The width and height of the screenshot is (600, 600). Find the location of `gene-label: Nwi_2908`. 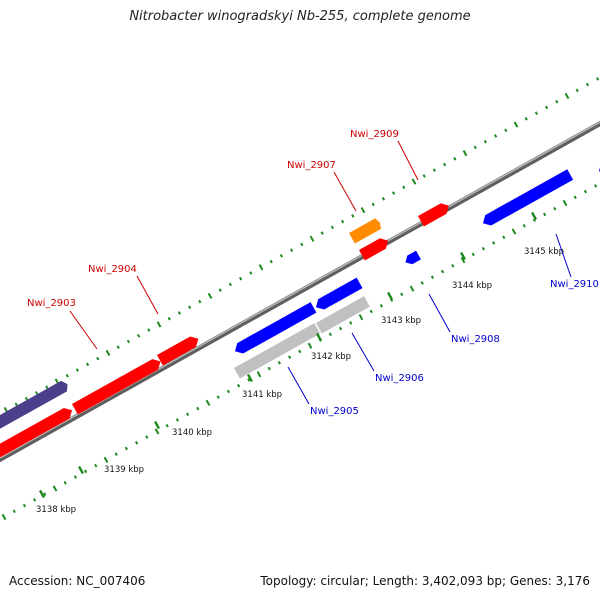

gene-label: Nwi_2908 is located at coordinates (475, 339).